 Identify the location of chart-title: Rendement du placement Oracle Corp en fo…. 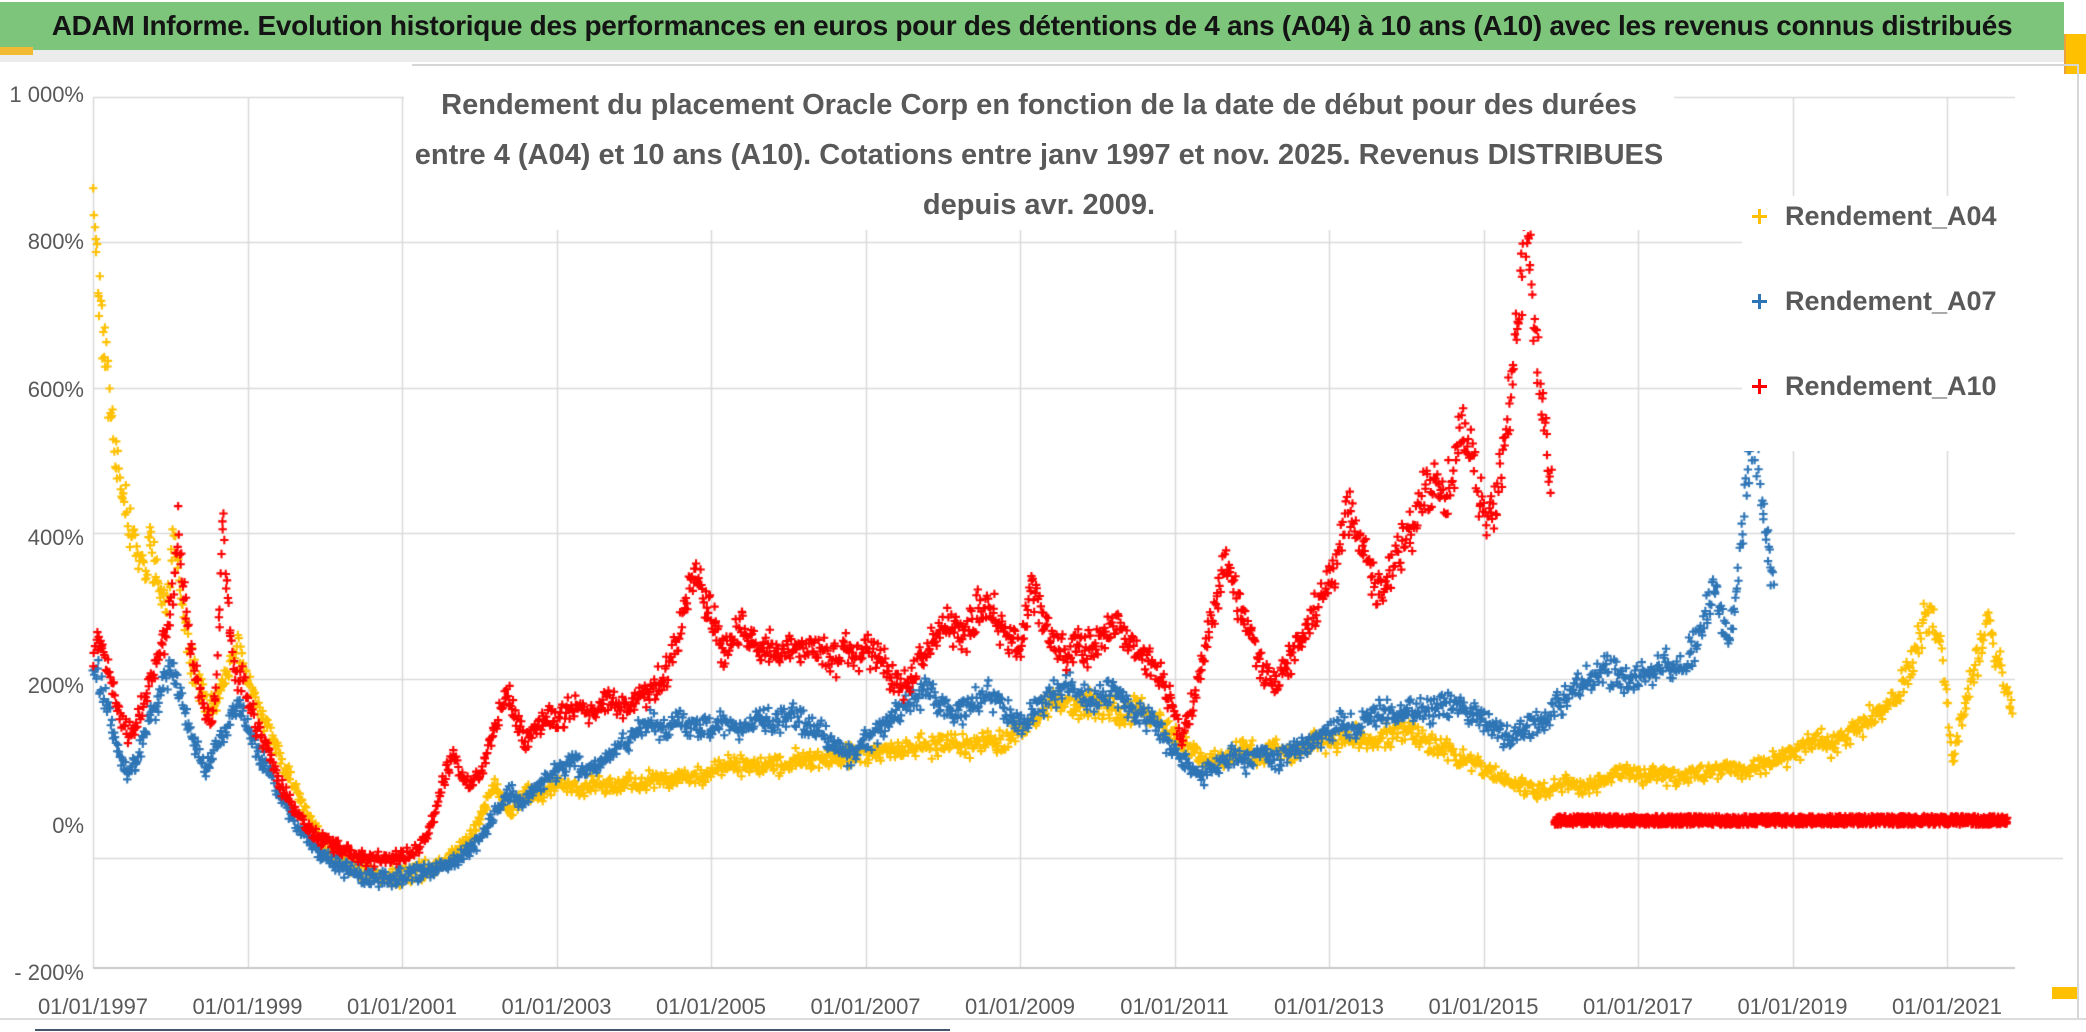
(1039, 155).